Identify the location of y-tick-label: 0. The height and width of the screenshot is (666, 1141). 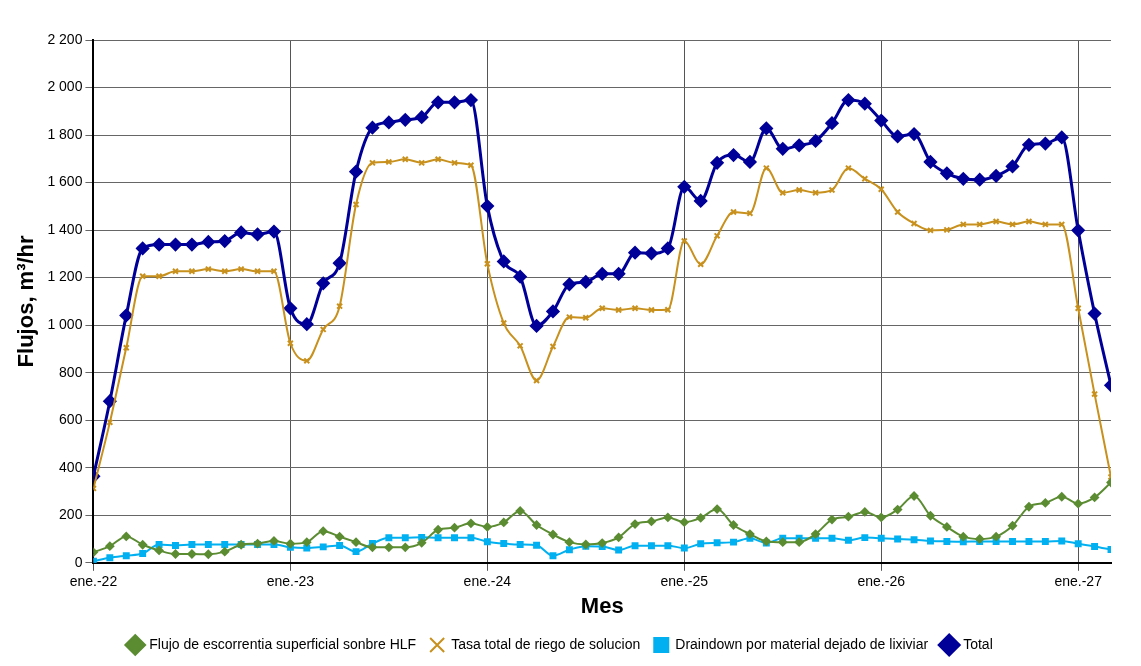
(78, 561).